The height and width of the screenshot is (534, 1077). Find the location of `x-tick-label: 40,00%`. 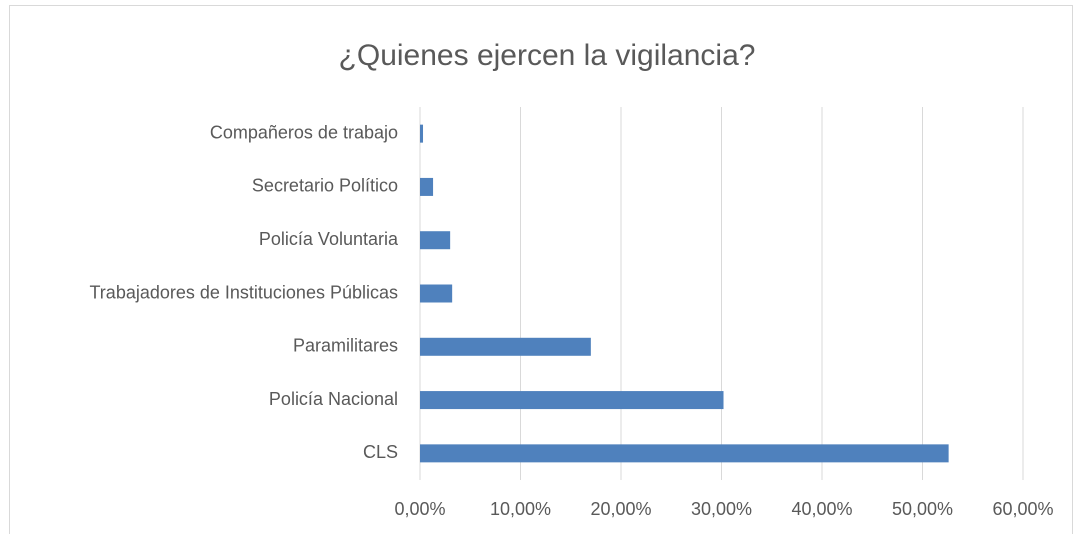

x-tick-label: 40,00% is located at coordinates (821, 509).